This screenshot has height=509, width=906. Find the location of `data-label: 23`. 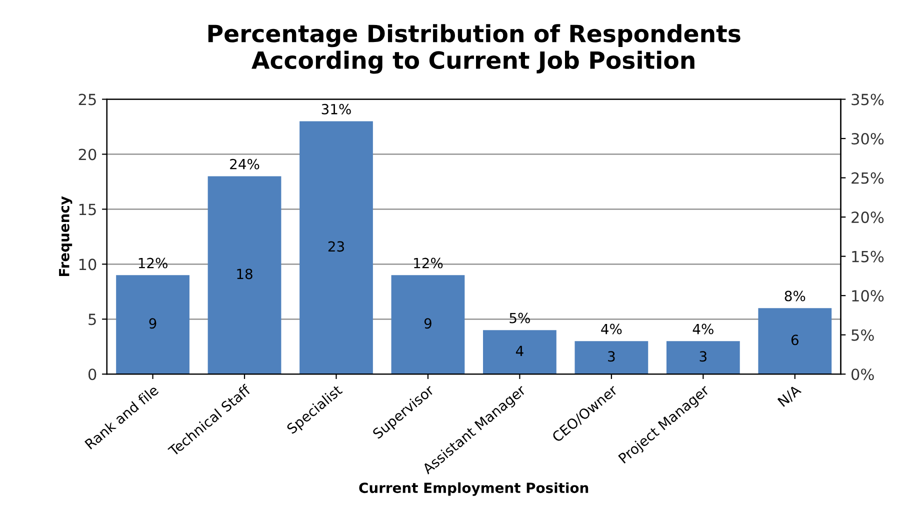

data-label: 23 is located at coordinates (336, 246).